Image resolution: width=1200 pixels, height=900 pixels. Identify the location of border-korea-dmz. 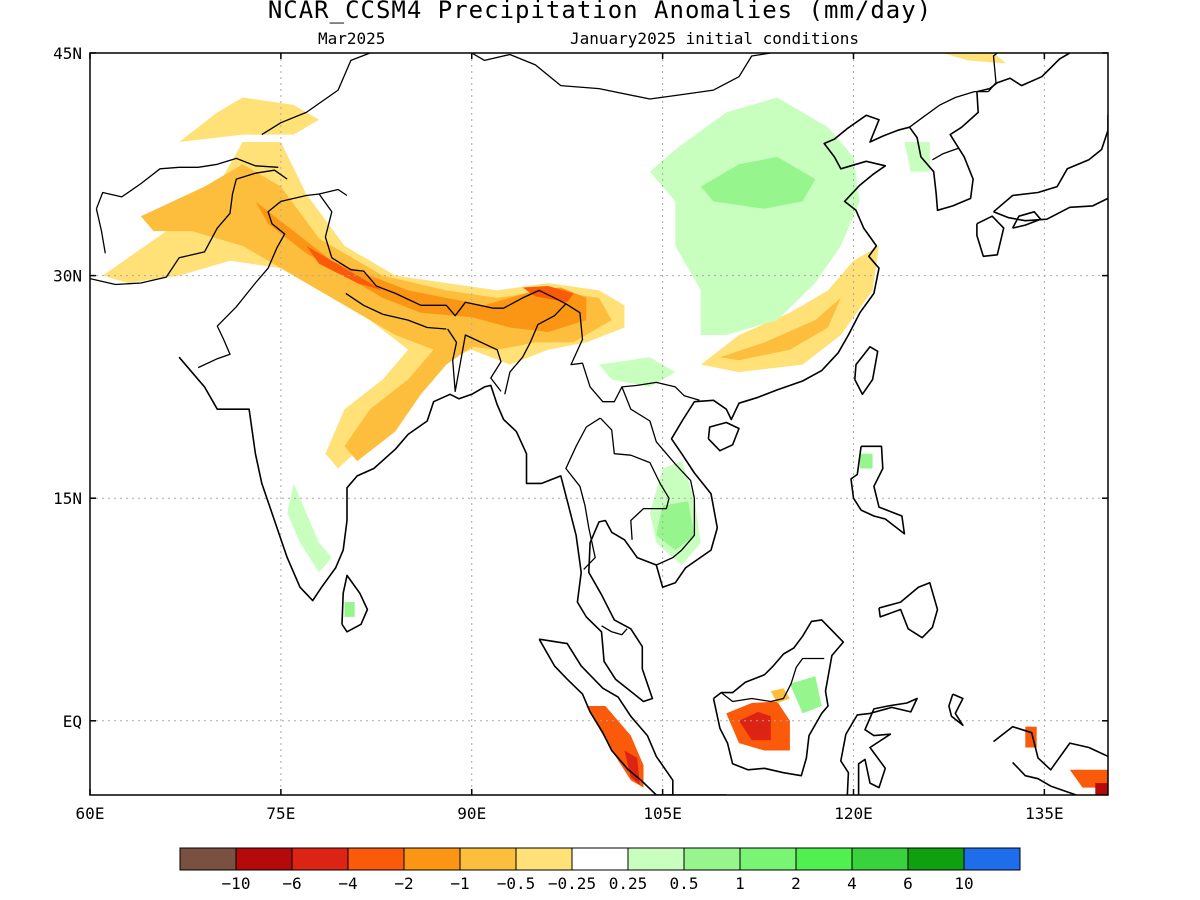
(946, 154).